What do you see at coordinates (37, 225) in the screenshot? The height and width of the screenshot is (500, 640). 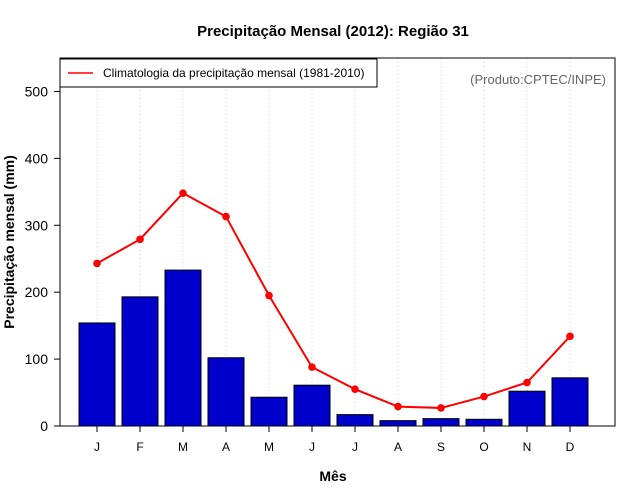 I see `y-tick-label: 300` at bounding box center [37, 225].